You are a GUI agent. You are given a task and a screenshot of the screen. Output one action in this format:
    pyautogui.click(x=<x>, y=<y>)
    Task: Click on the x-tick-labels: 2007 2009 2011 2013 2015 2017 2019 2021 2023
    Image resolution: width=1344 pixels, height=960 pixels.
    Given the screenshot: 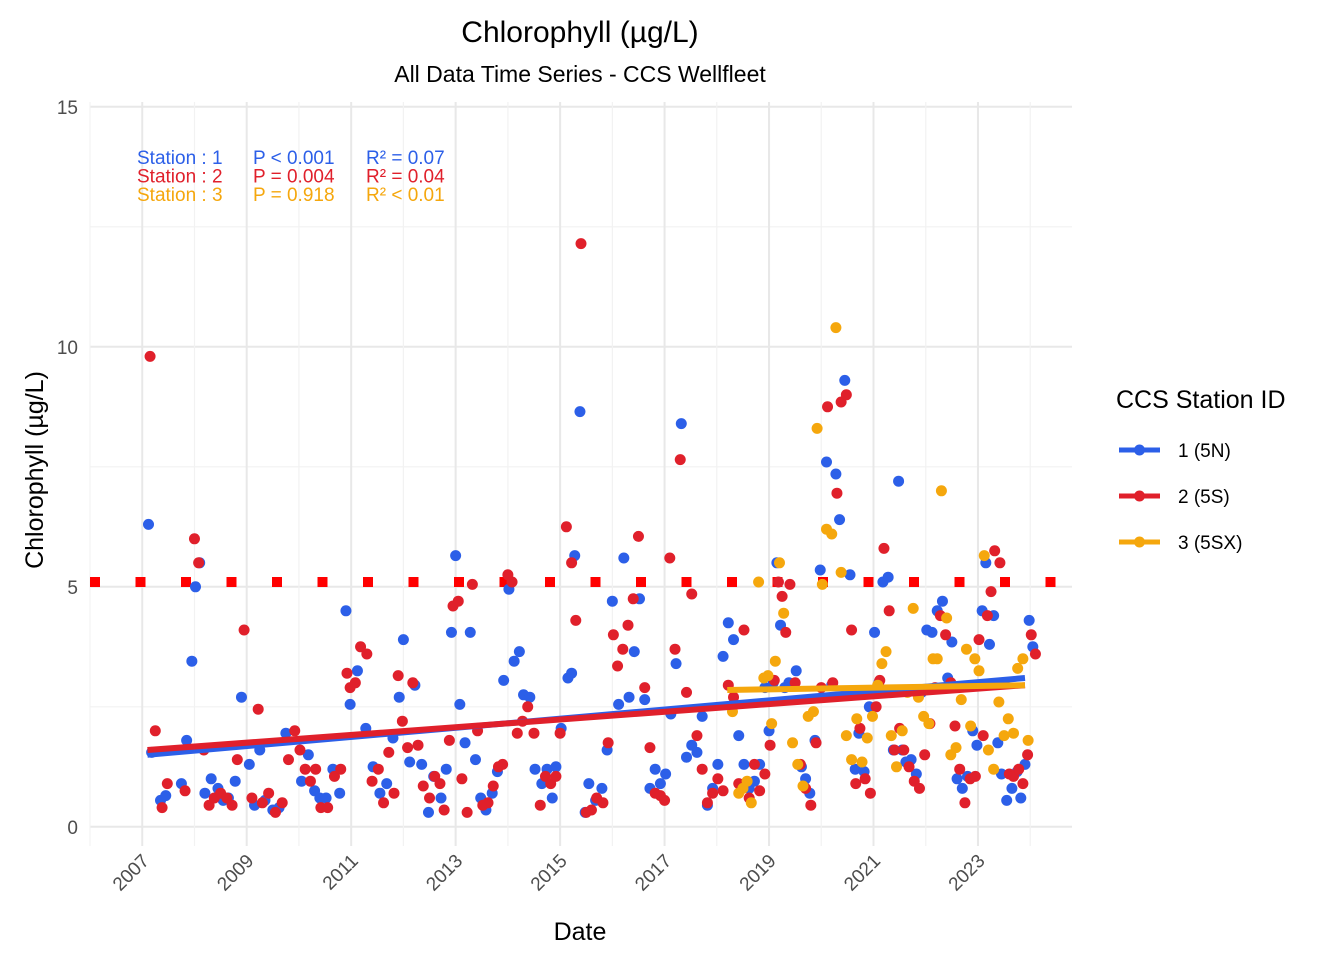 What is the action you would take?
    pyautogui.click(x=549, y=873)
    